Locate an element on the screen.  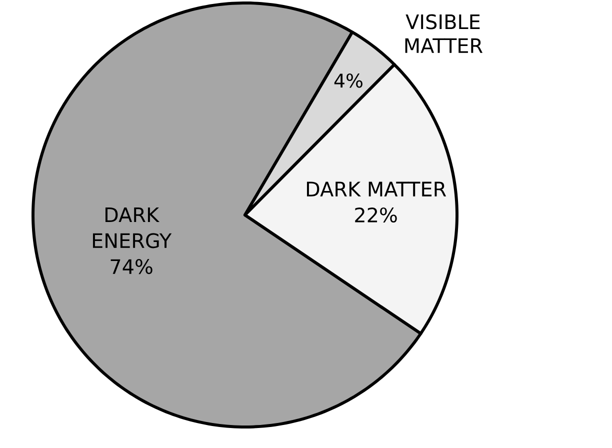
slice-label: VISIBLE MATTER is located at coordinates (444, 33).